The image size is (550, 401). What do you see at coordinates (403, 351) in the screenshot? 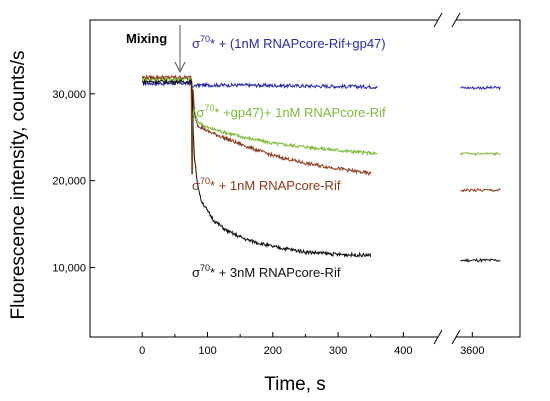
I see `x-tick-label: 400` at bounding box center [403, 351].